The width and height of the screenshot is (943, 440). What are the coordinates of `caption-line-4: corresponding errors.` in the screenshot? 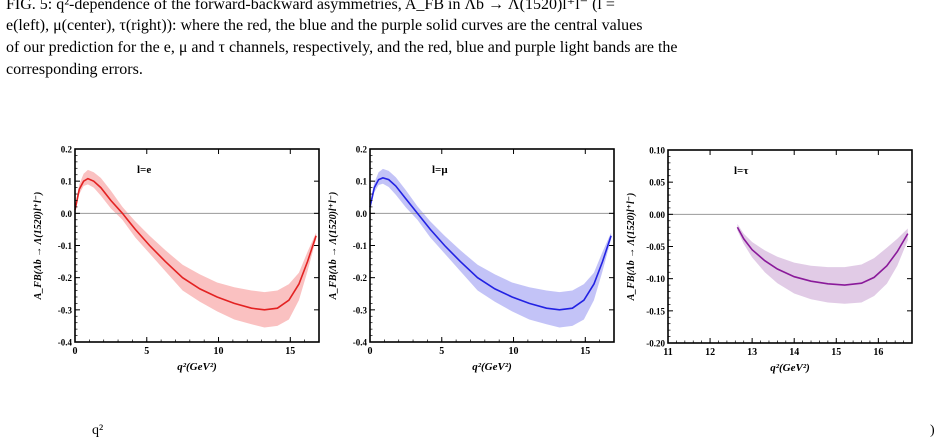 It's located at (74, 69).